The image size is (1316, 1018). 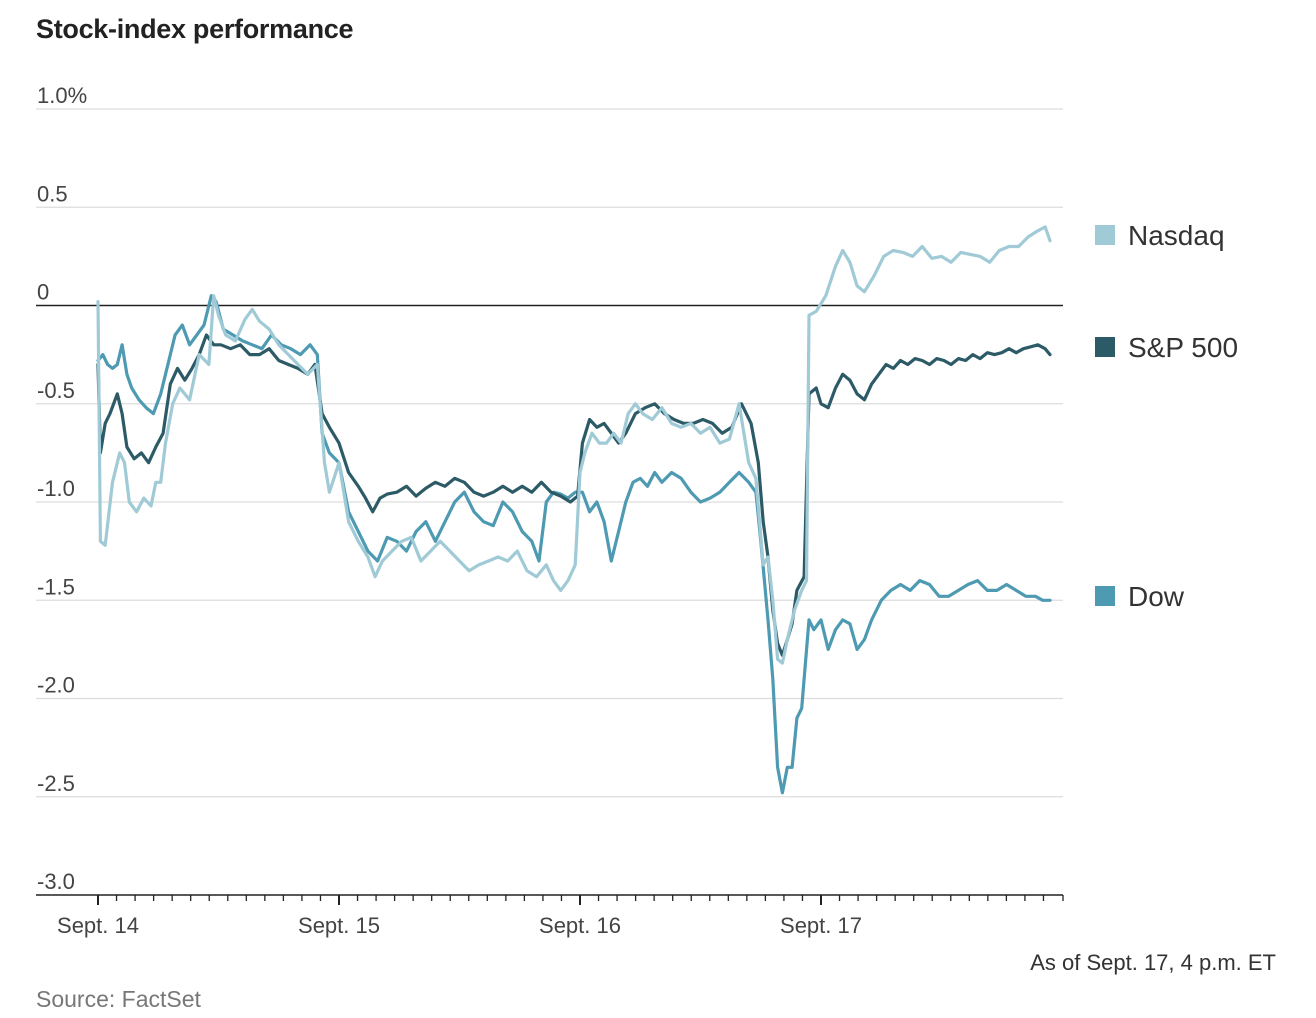 What do you see at coordinates (1166, 416) in the screenshot?
I see `legend: Nasdaq S&P 500 Dow` at bounding box center [1166, 416].